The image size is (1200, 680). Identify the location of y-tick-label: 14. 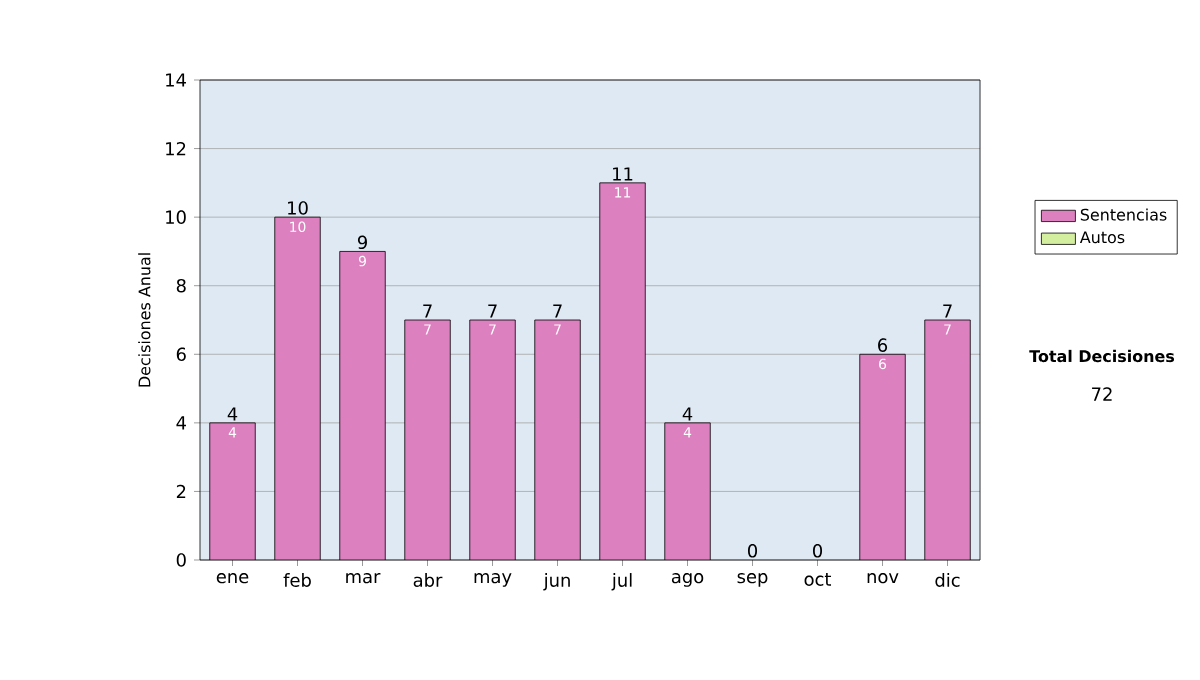
(176, 80).